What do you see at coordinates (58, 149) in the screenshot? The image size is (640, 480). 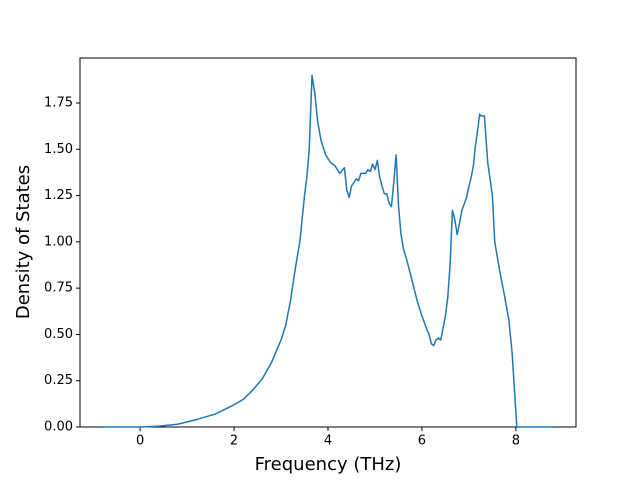 I see `y-tick-label: 1.50` at bounding box center [58, 149].